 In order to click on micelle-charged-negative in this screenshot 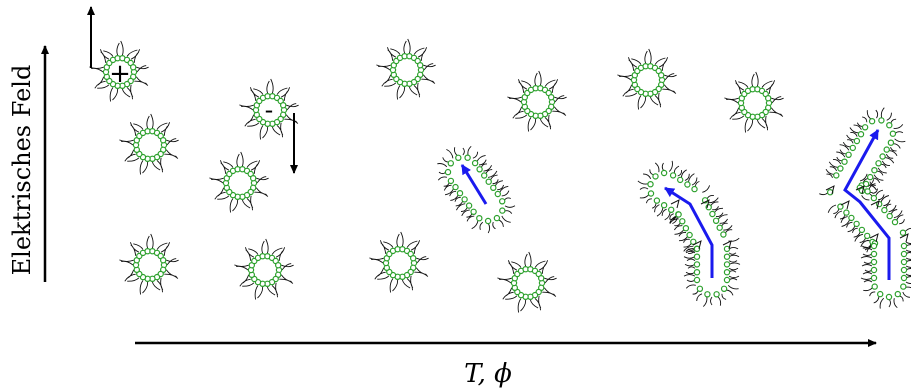, I will do `click(269, 109)`.